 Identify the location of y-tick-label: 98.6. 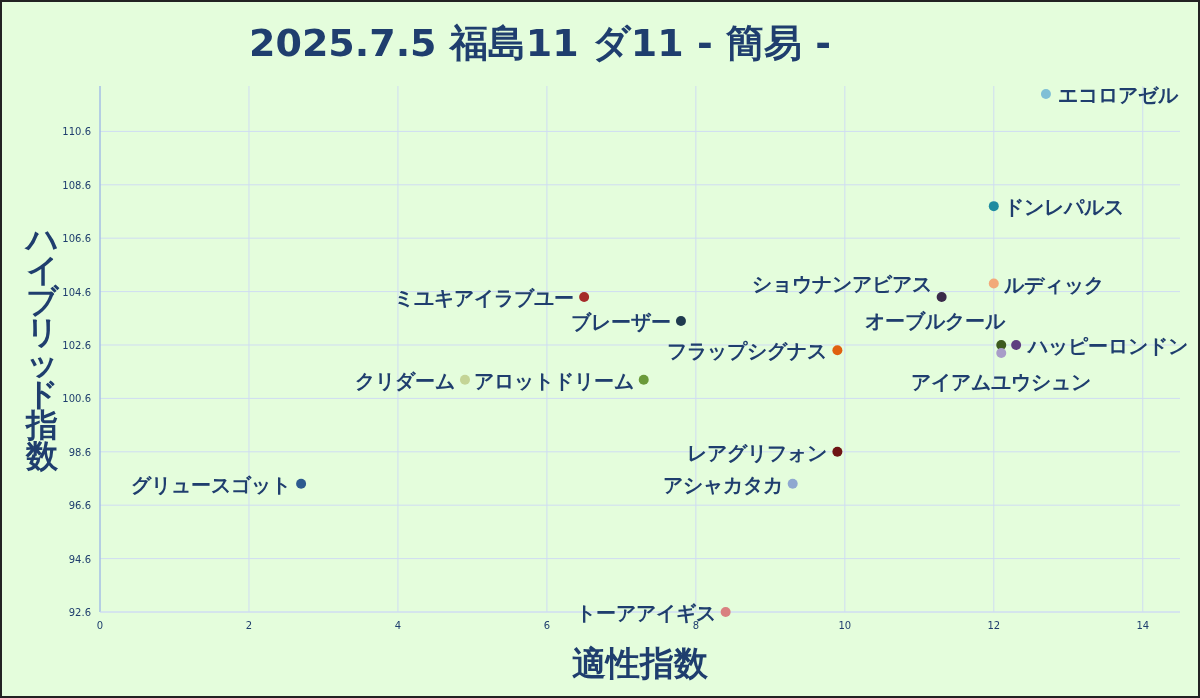
(79, 452).